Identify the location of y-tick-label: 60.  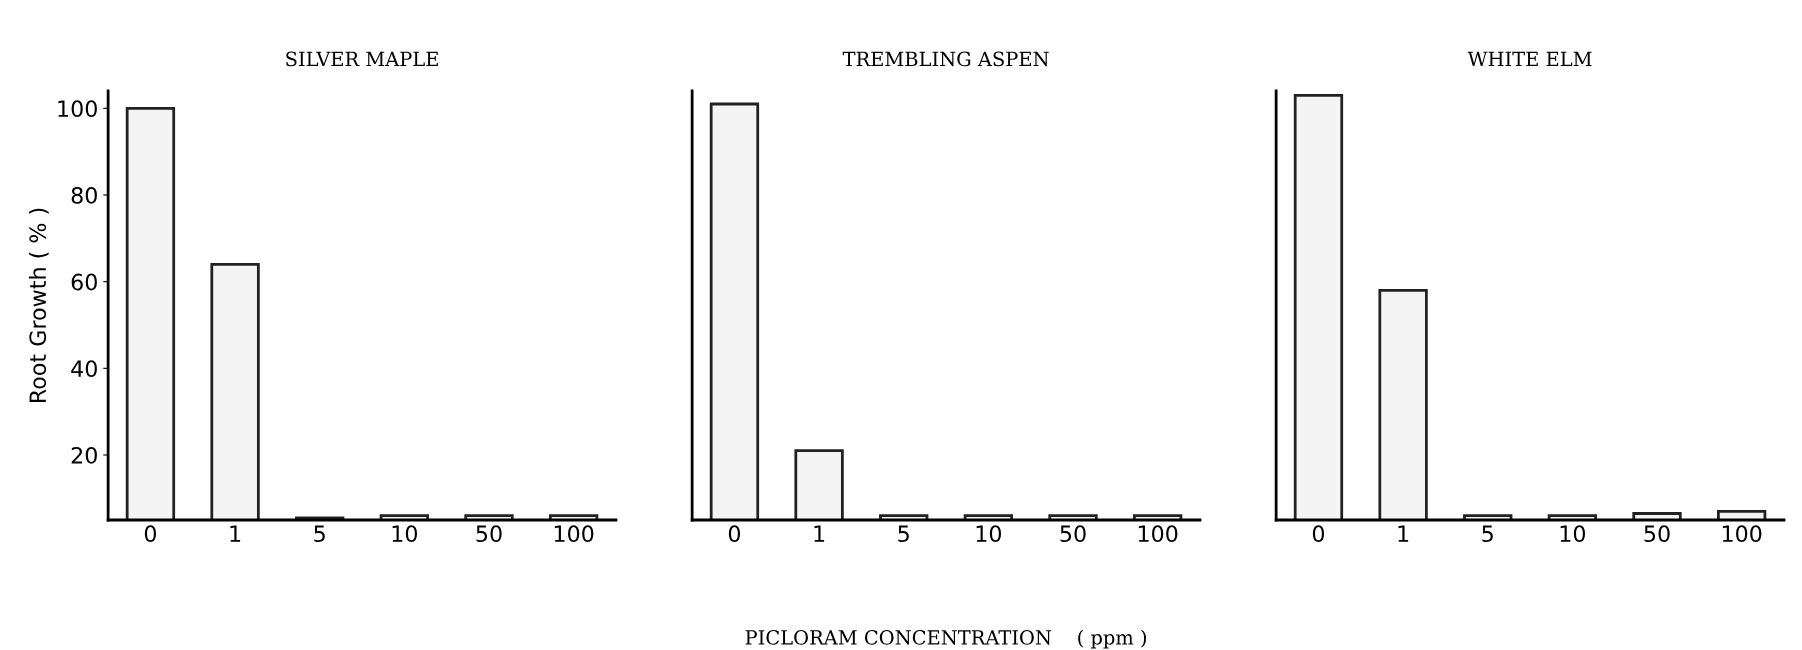
(84, 282).